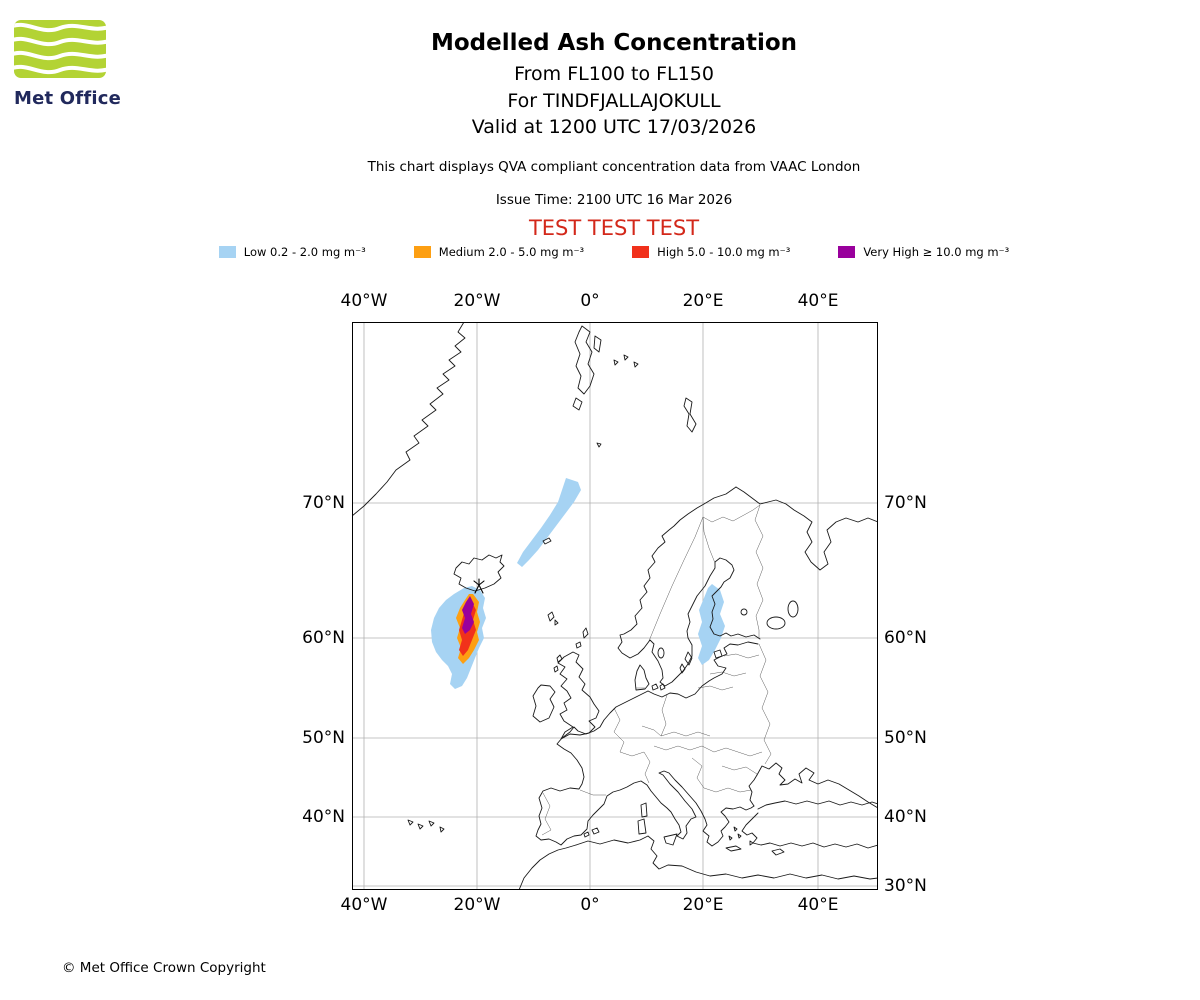  I want to click on coast-corsica, so click(644, 810).